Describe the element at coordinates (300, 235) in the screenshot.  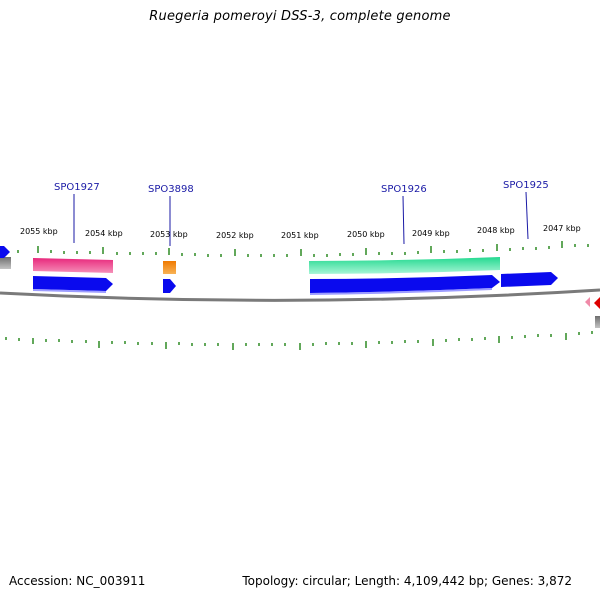
I see `tick-label: 2051 kbp` at that location.